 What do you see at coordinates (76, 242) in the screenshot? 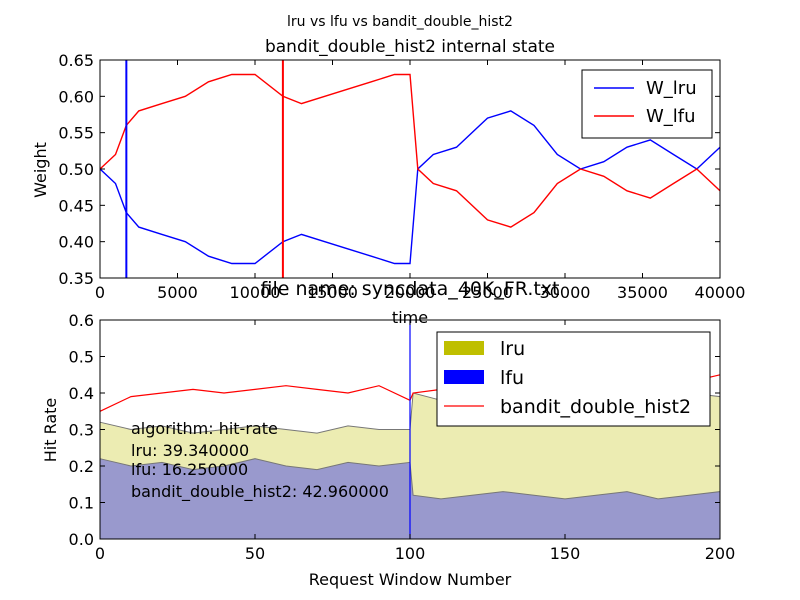
I see `y-tick-label: 0.40` at bounding box center [76, 242].